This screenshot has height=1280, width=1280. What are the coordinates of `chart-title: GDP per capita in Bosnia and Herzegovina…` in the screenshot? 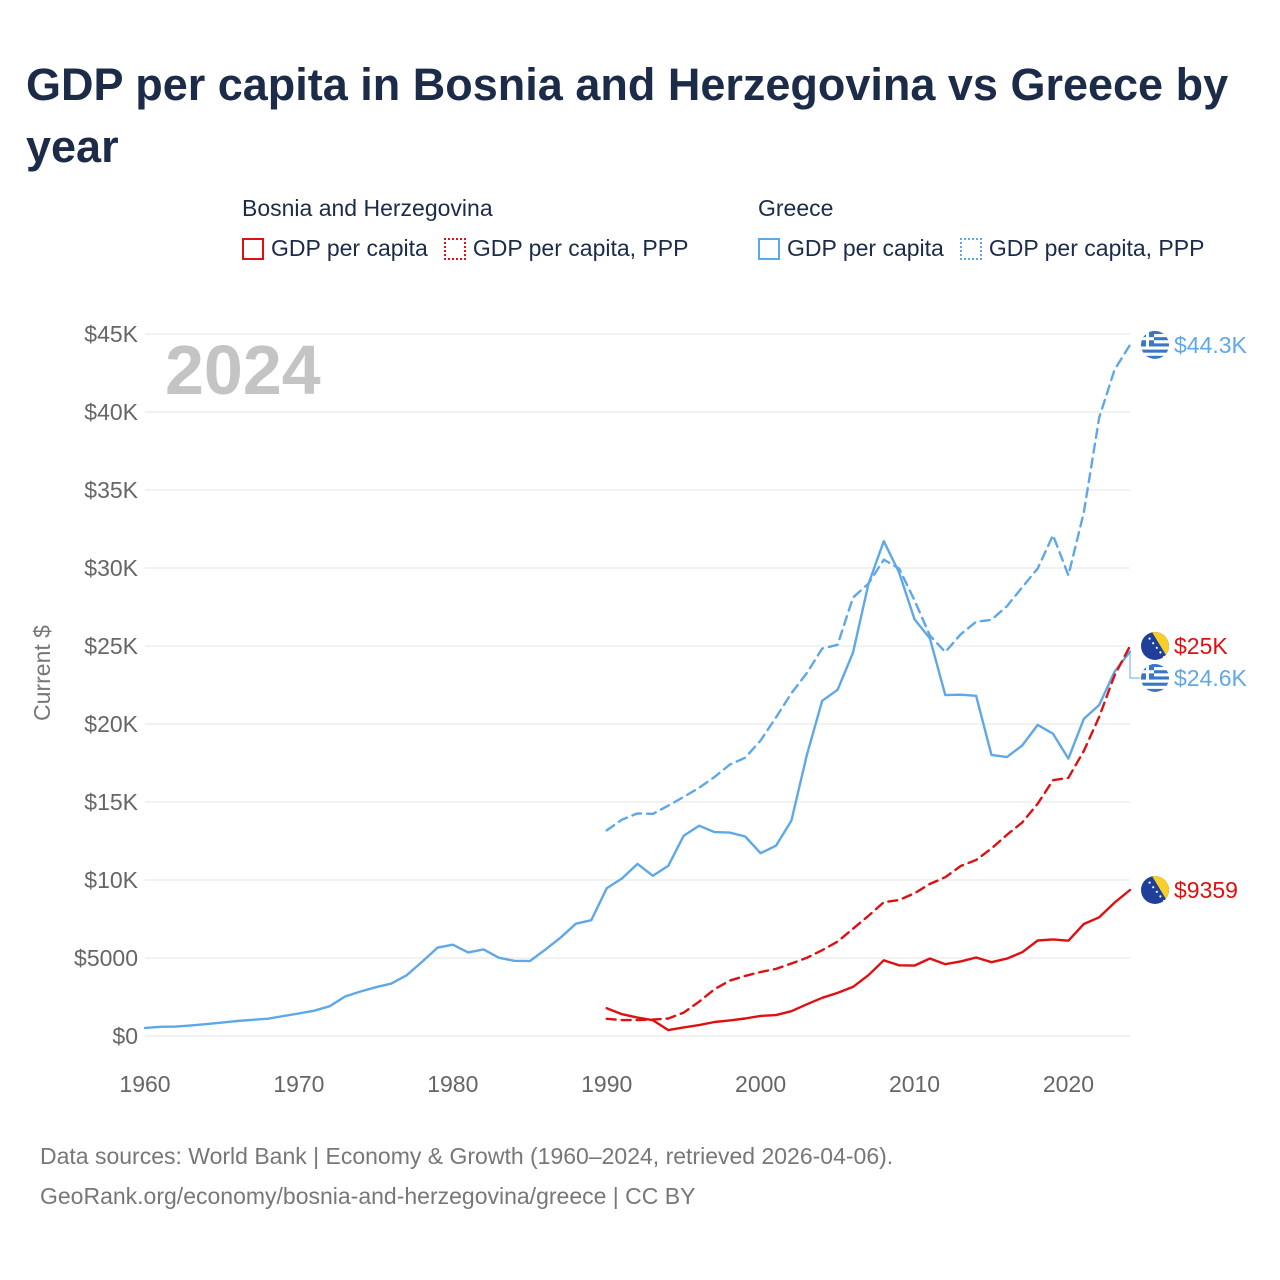 It's located at (627, 115).